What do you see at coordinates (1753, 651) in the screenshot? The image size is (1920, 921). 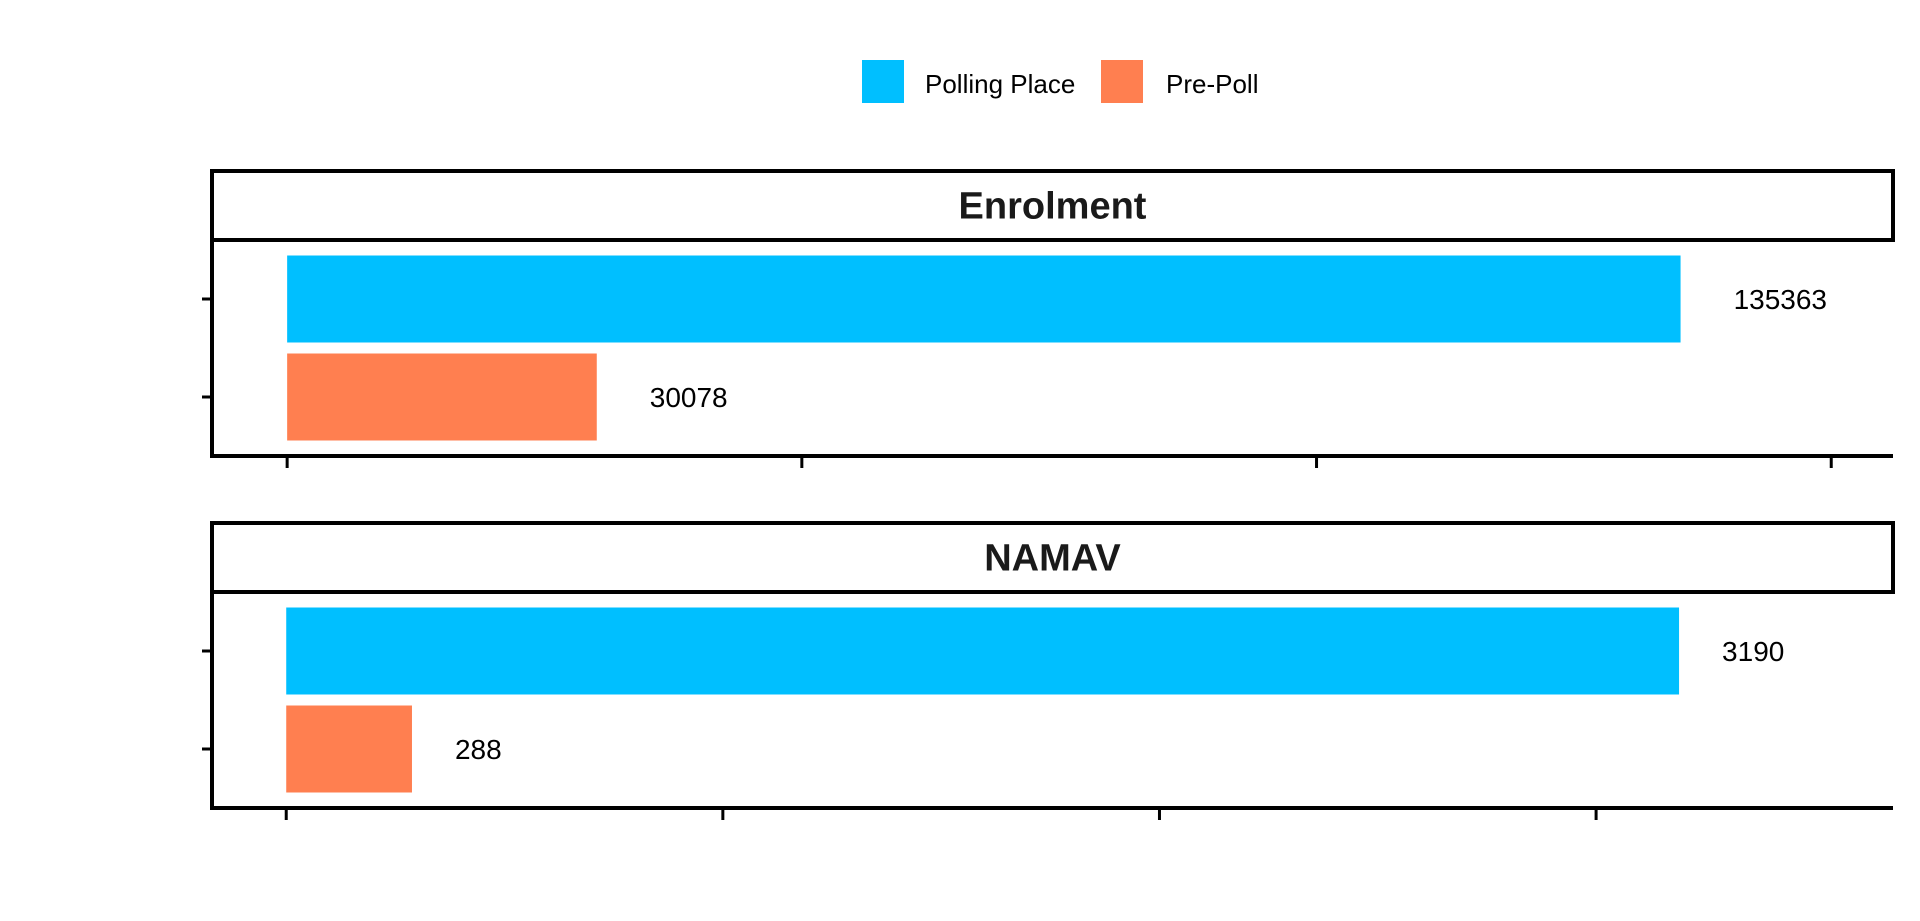 I see `data-label: 3190` at bounding box center [1753, 651].